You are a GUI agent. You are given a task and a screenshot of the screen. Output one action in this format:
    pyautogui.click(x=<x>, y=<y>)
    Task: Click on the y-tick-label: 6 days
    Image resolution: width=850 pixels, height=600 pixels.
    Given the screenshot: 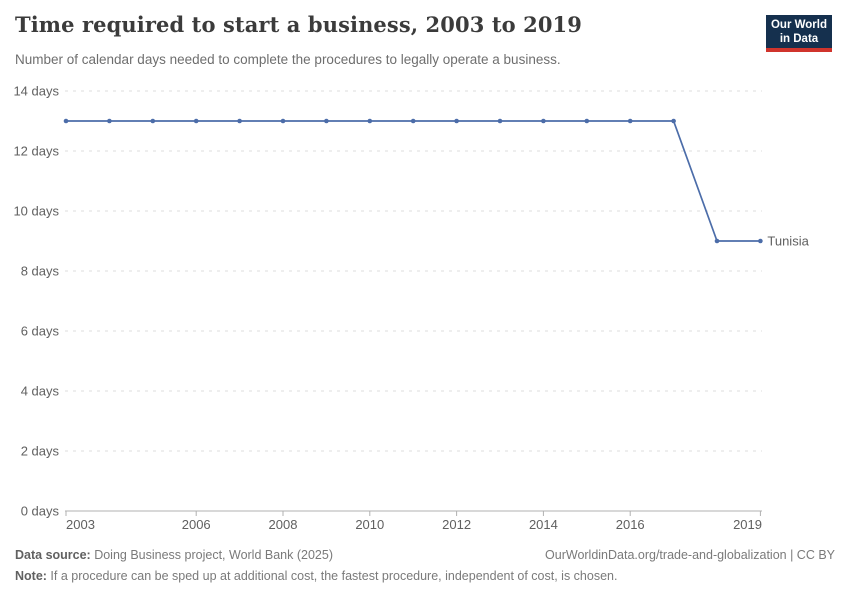 What is the action you would take?
    pyautogui.click(x=40, y=331)
    